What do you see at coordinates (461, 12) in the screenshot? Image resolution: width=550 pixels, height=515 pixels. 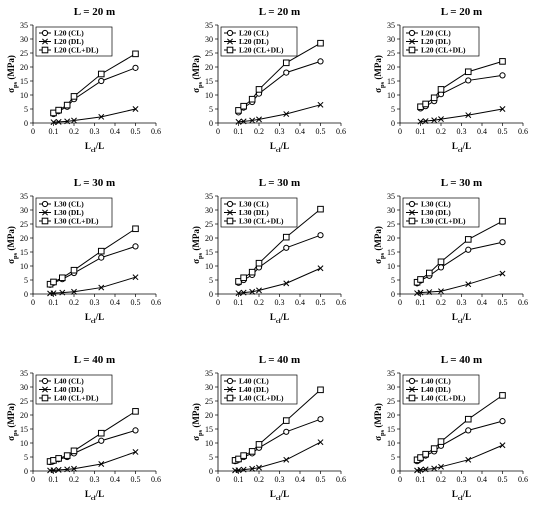 I see `chart-title: L = 20 m` at bounding box center [461, 12].